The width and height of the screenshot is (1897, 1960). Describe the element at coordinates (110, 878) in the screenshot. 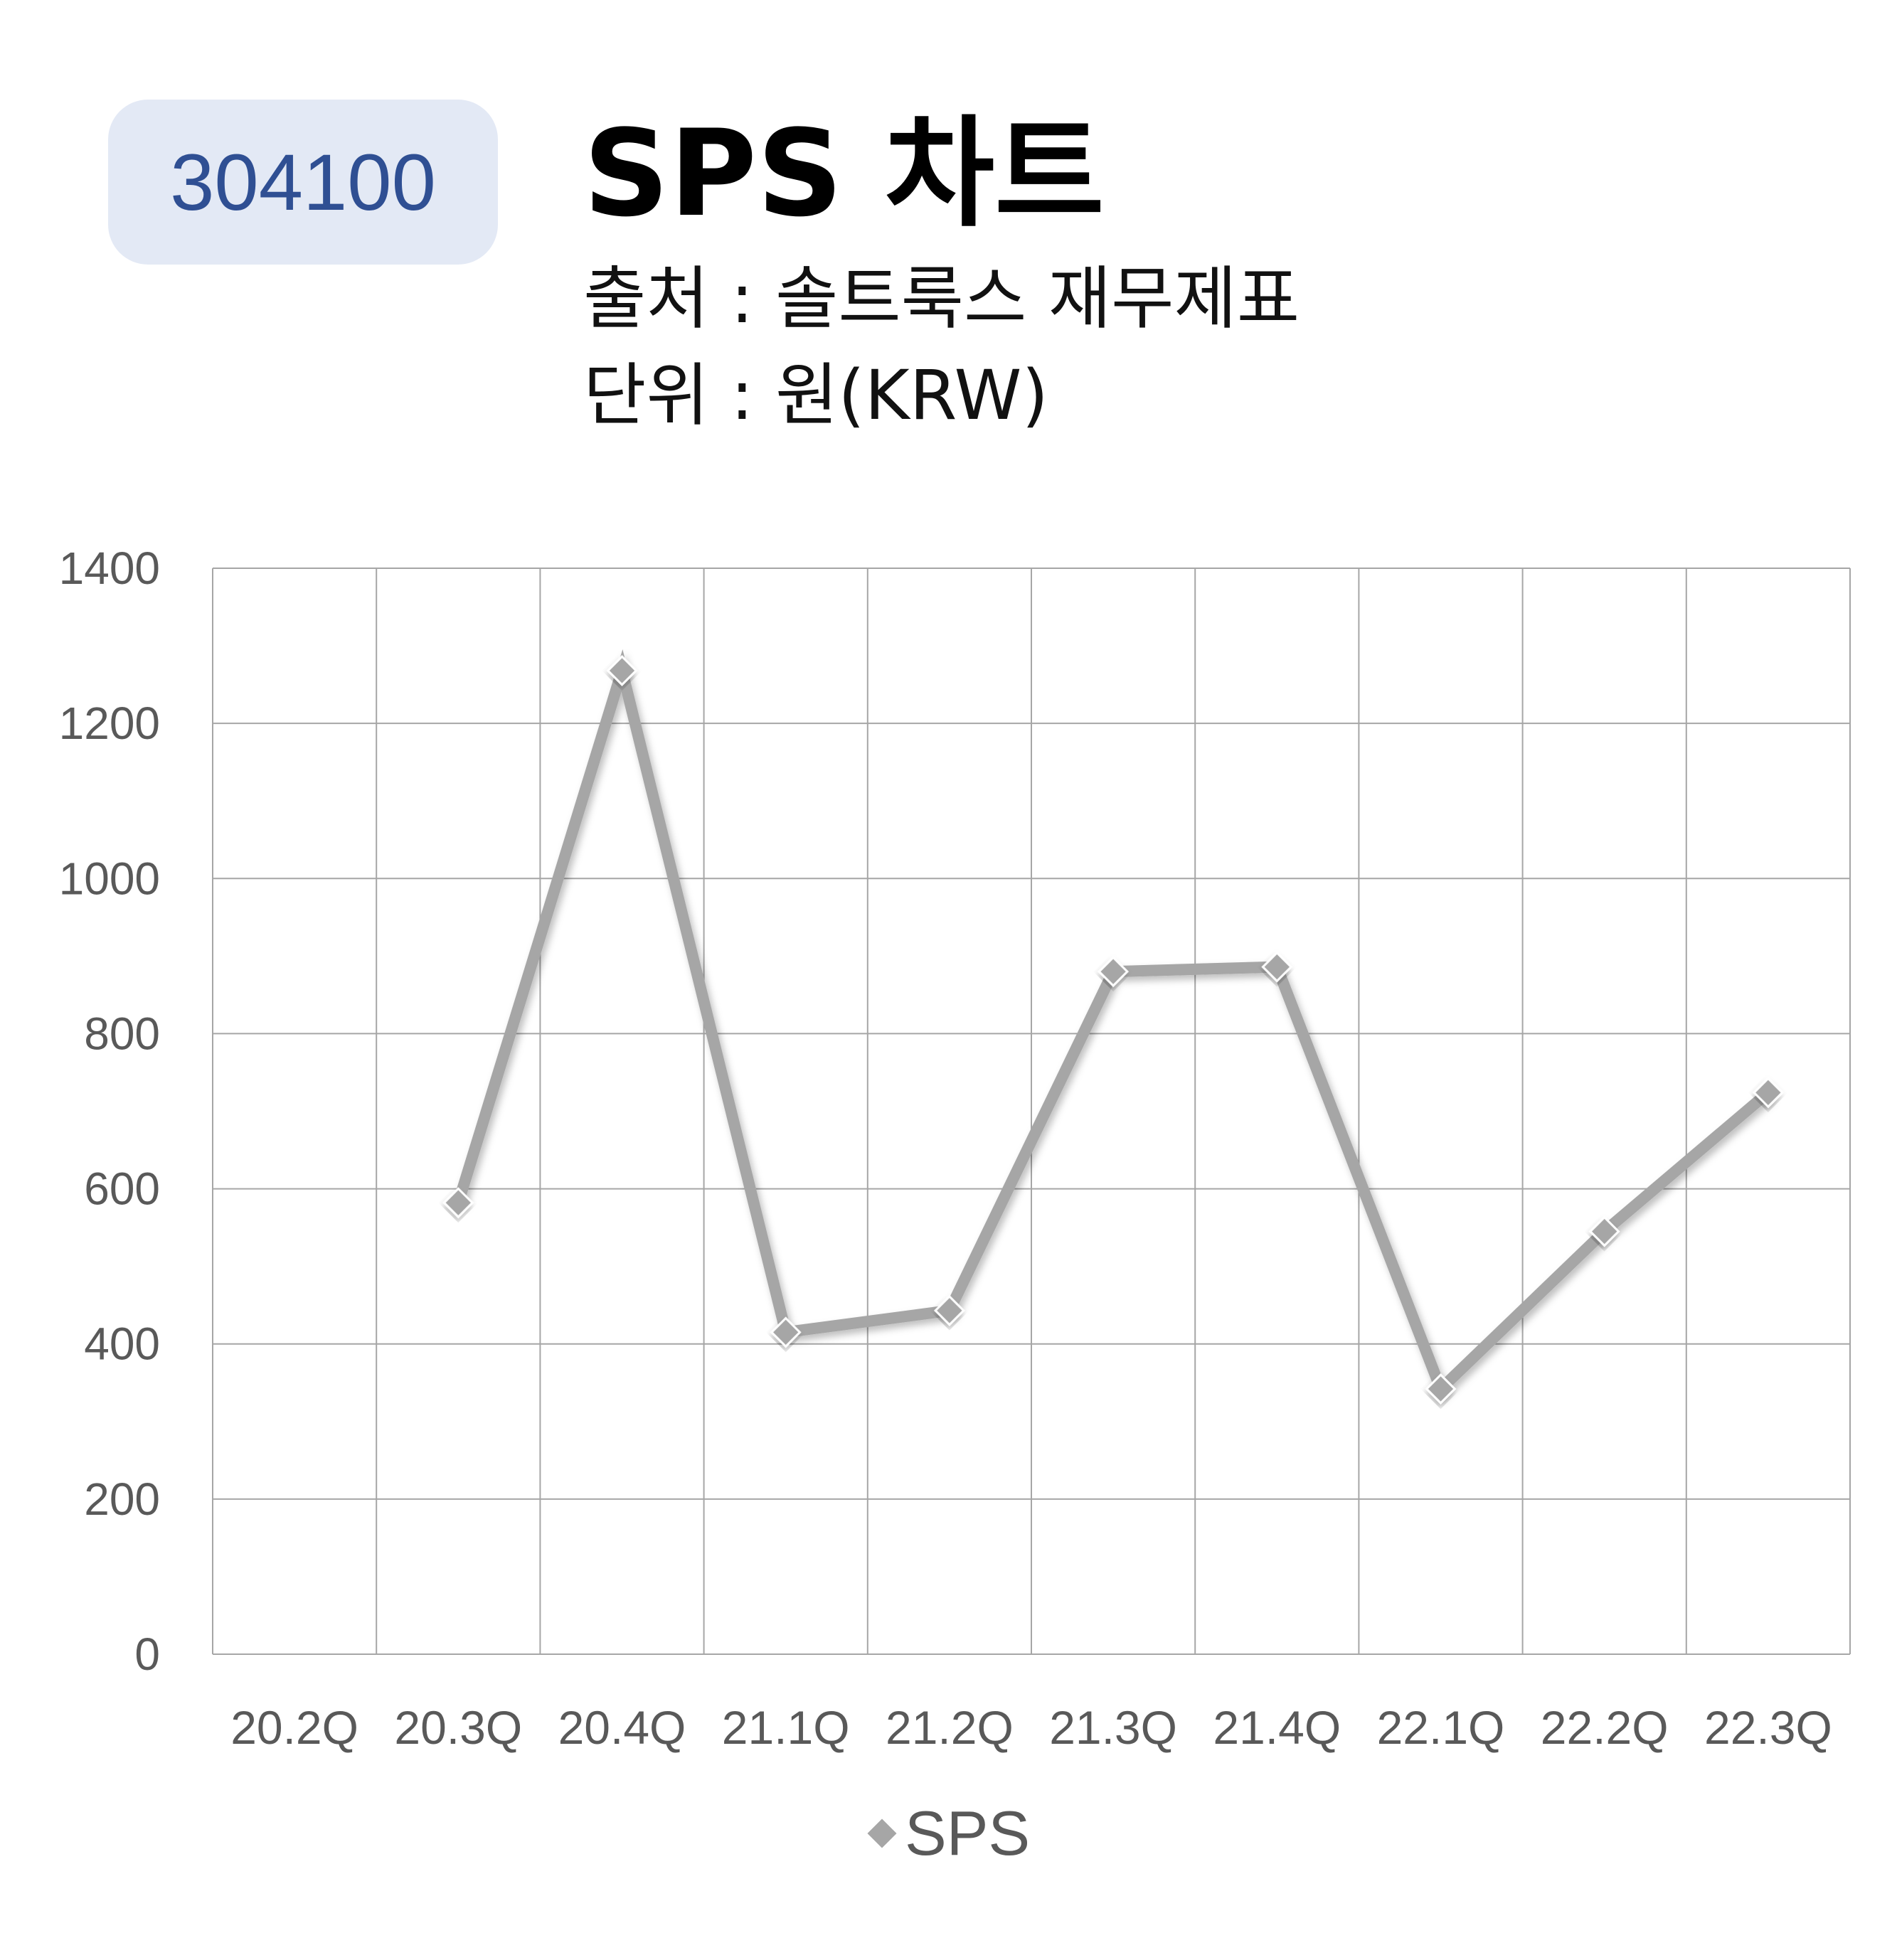

I see `y-tick-label: 1000` at that location.